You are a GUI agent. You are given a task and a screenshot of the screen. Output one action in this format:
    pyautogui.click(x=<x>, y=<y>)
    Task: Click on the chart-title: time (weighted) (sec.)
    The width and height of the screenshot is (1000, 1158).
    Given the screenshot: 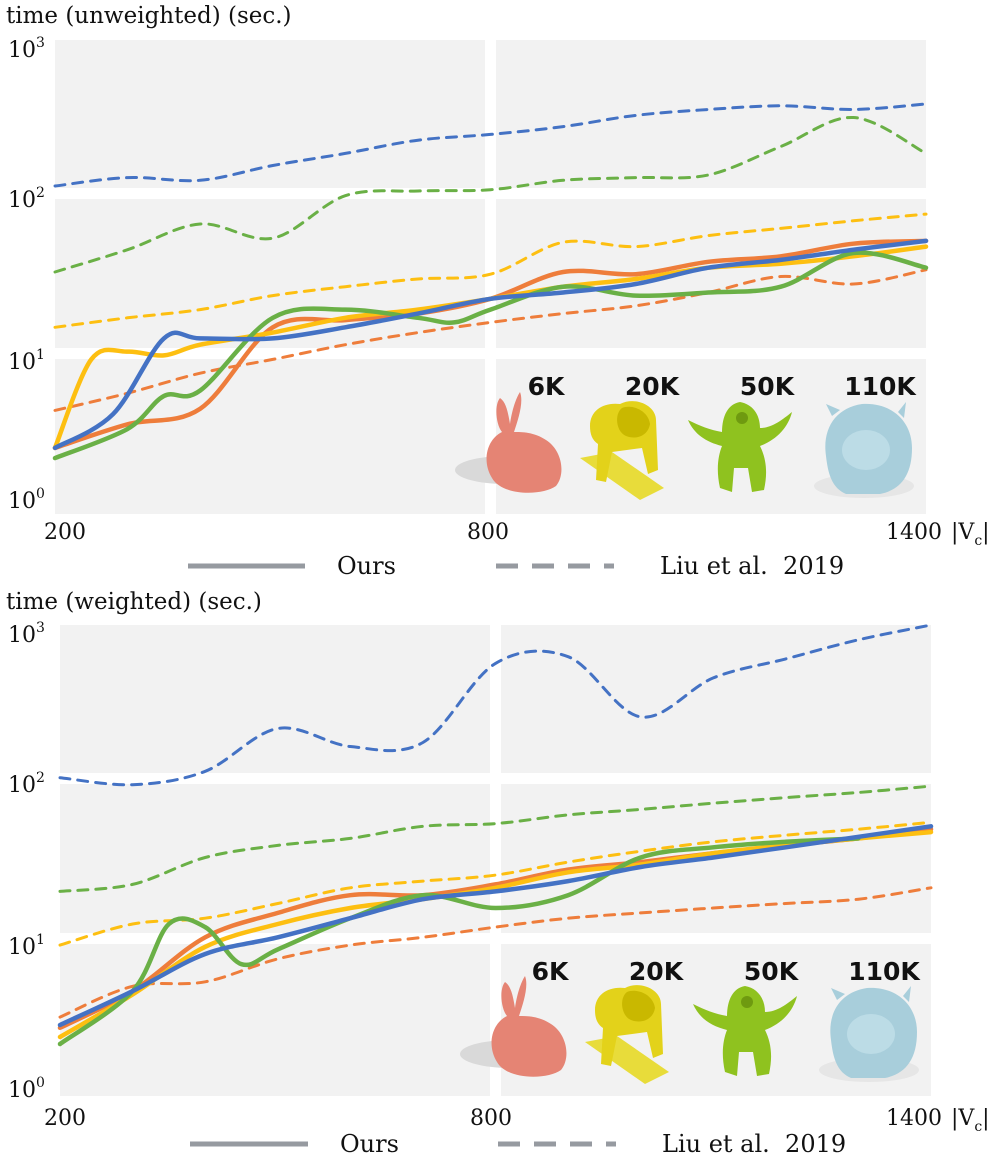 What is the action you would take?
    pyautogui.click(x=134, y=602)
    